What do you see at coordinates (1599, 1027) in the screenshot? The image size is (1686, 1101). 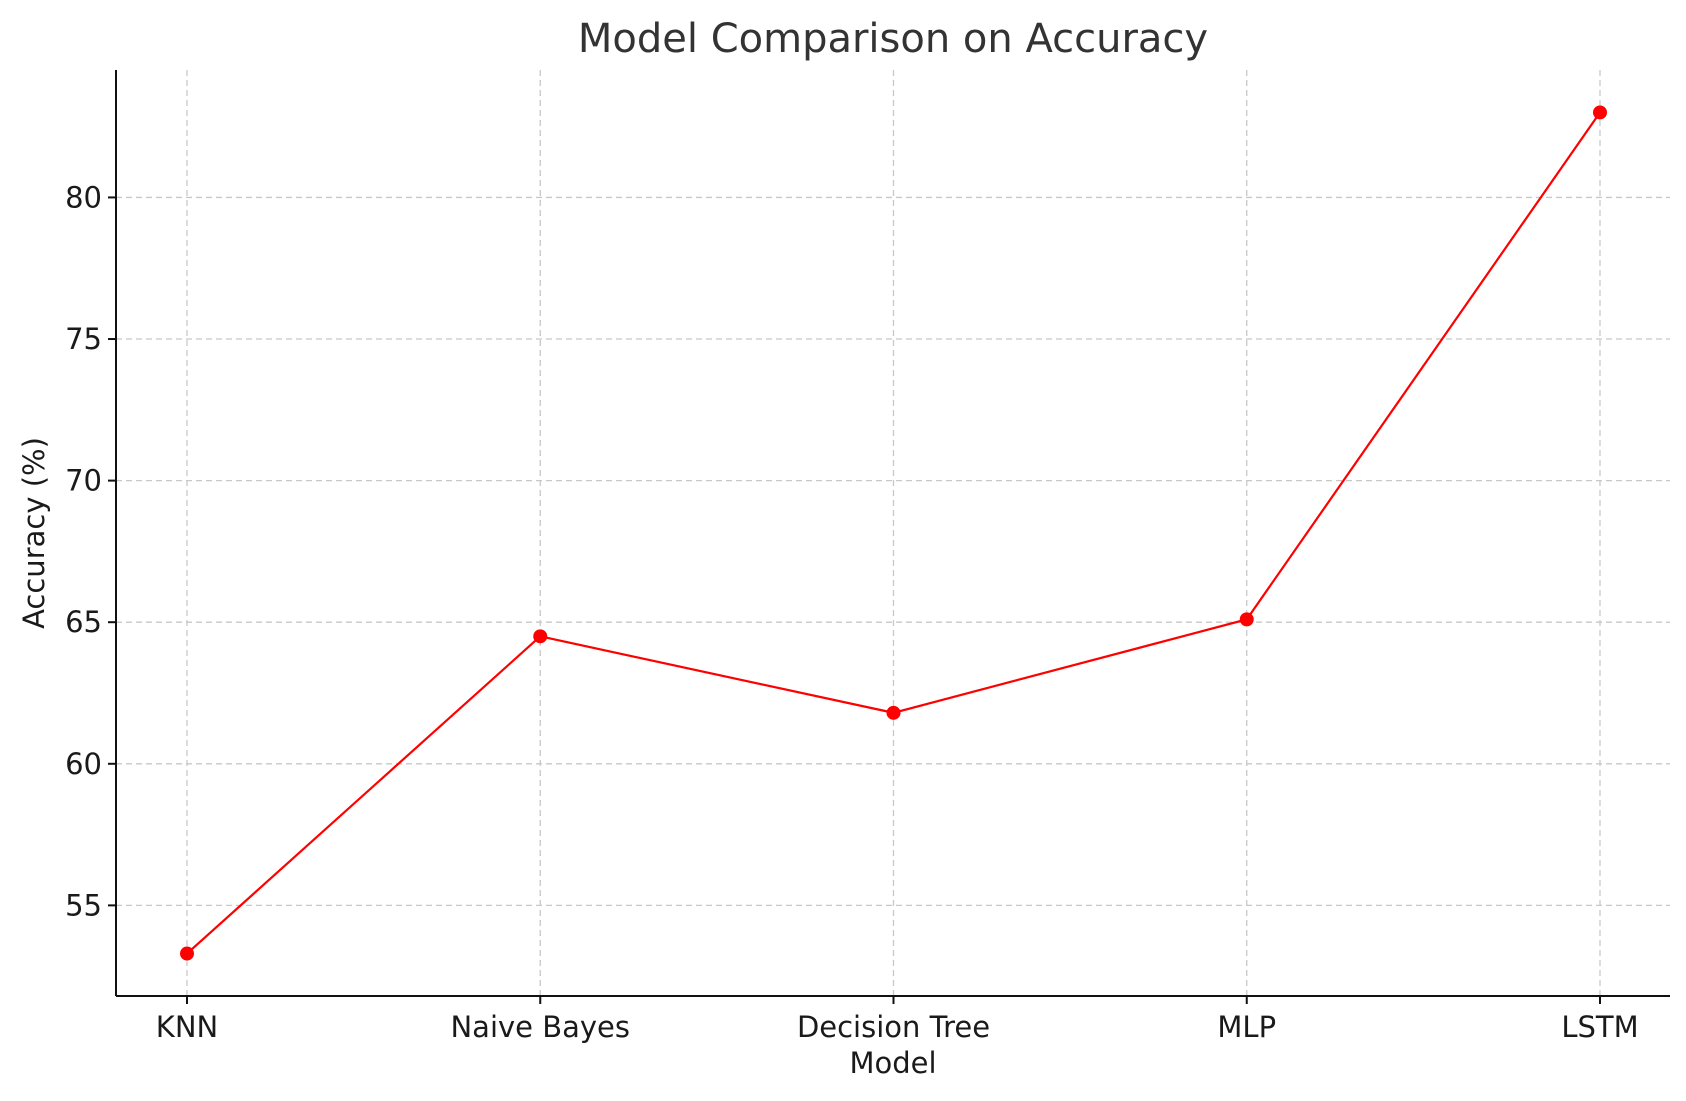 I see `x-tick-label: LSTM` at bounding box center [1599, 1027].